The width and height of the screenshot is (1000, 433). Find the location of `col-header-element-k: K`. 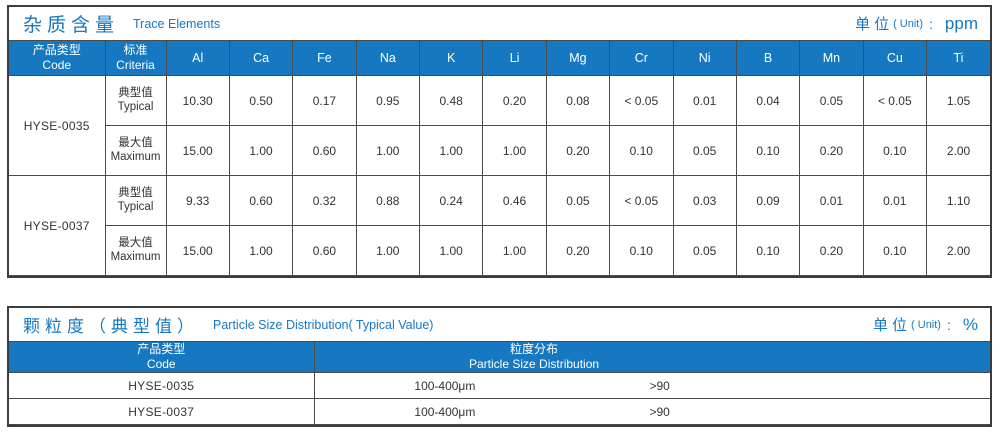

col-header-element-k: K is located at coordinates (451, 58).